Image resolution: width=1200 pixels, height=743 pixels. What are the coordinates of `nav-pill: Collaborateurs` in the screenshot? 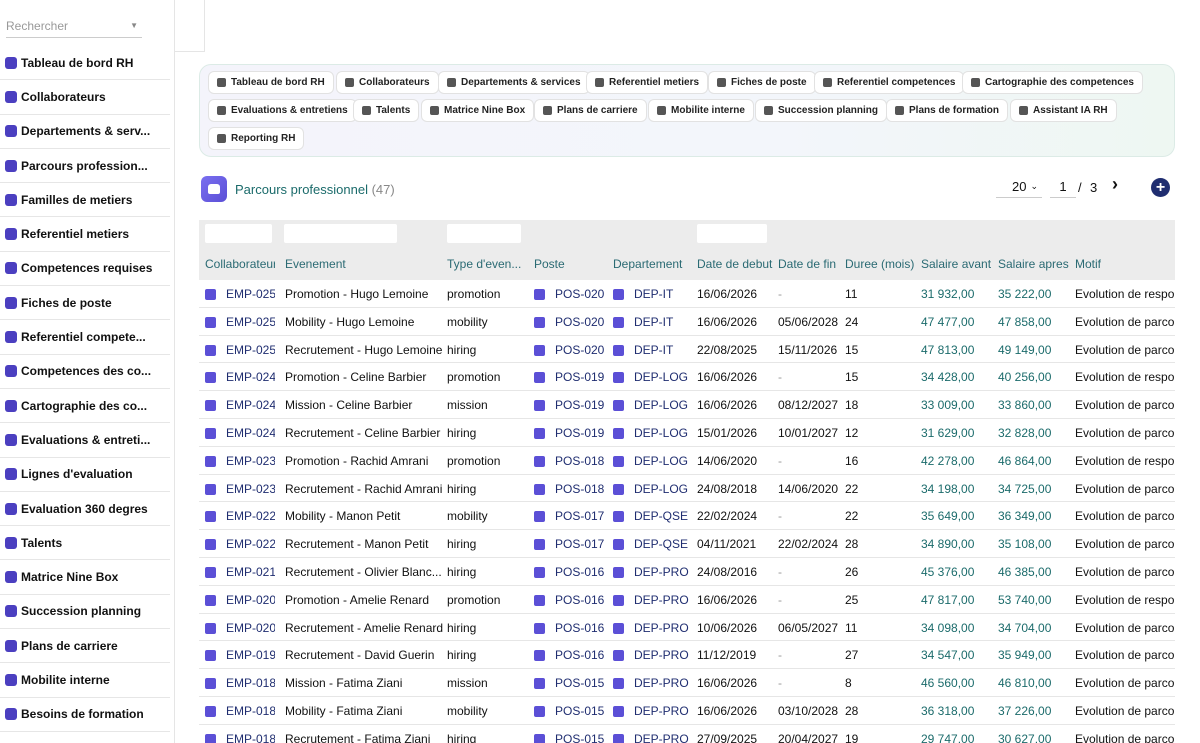 It's located at (387, 82).